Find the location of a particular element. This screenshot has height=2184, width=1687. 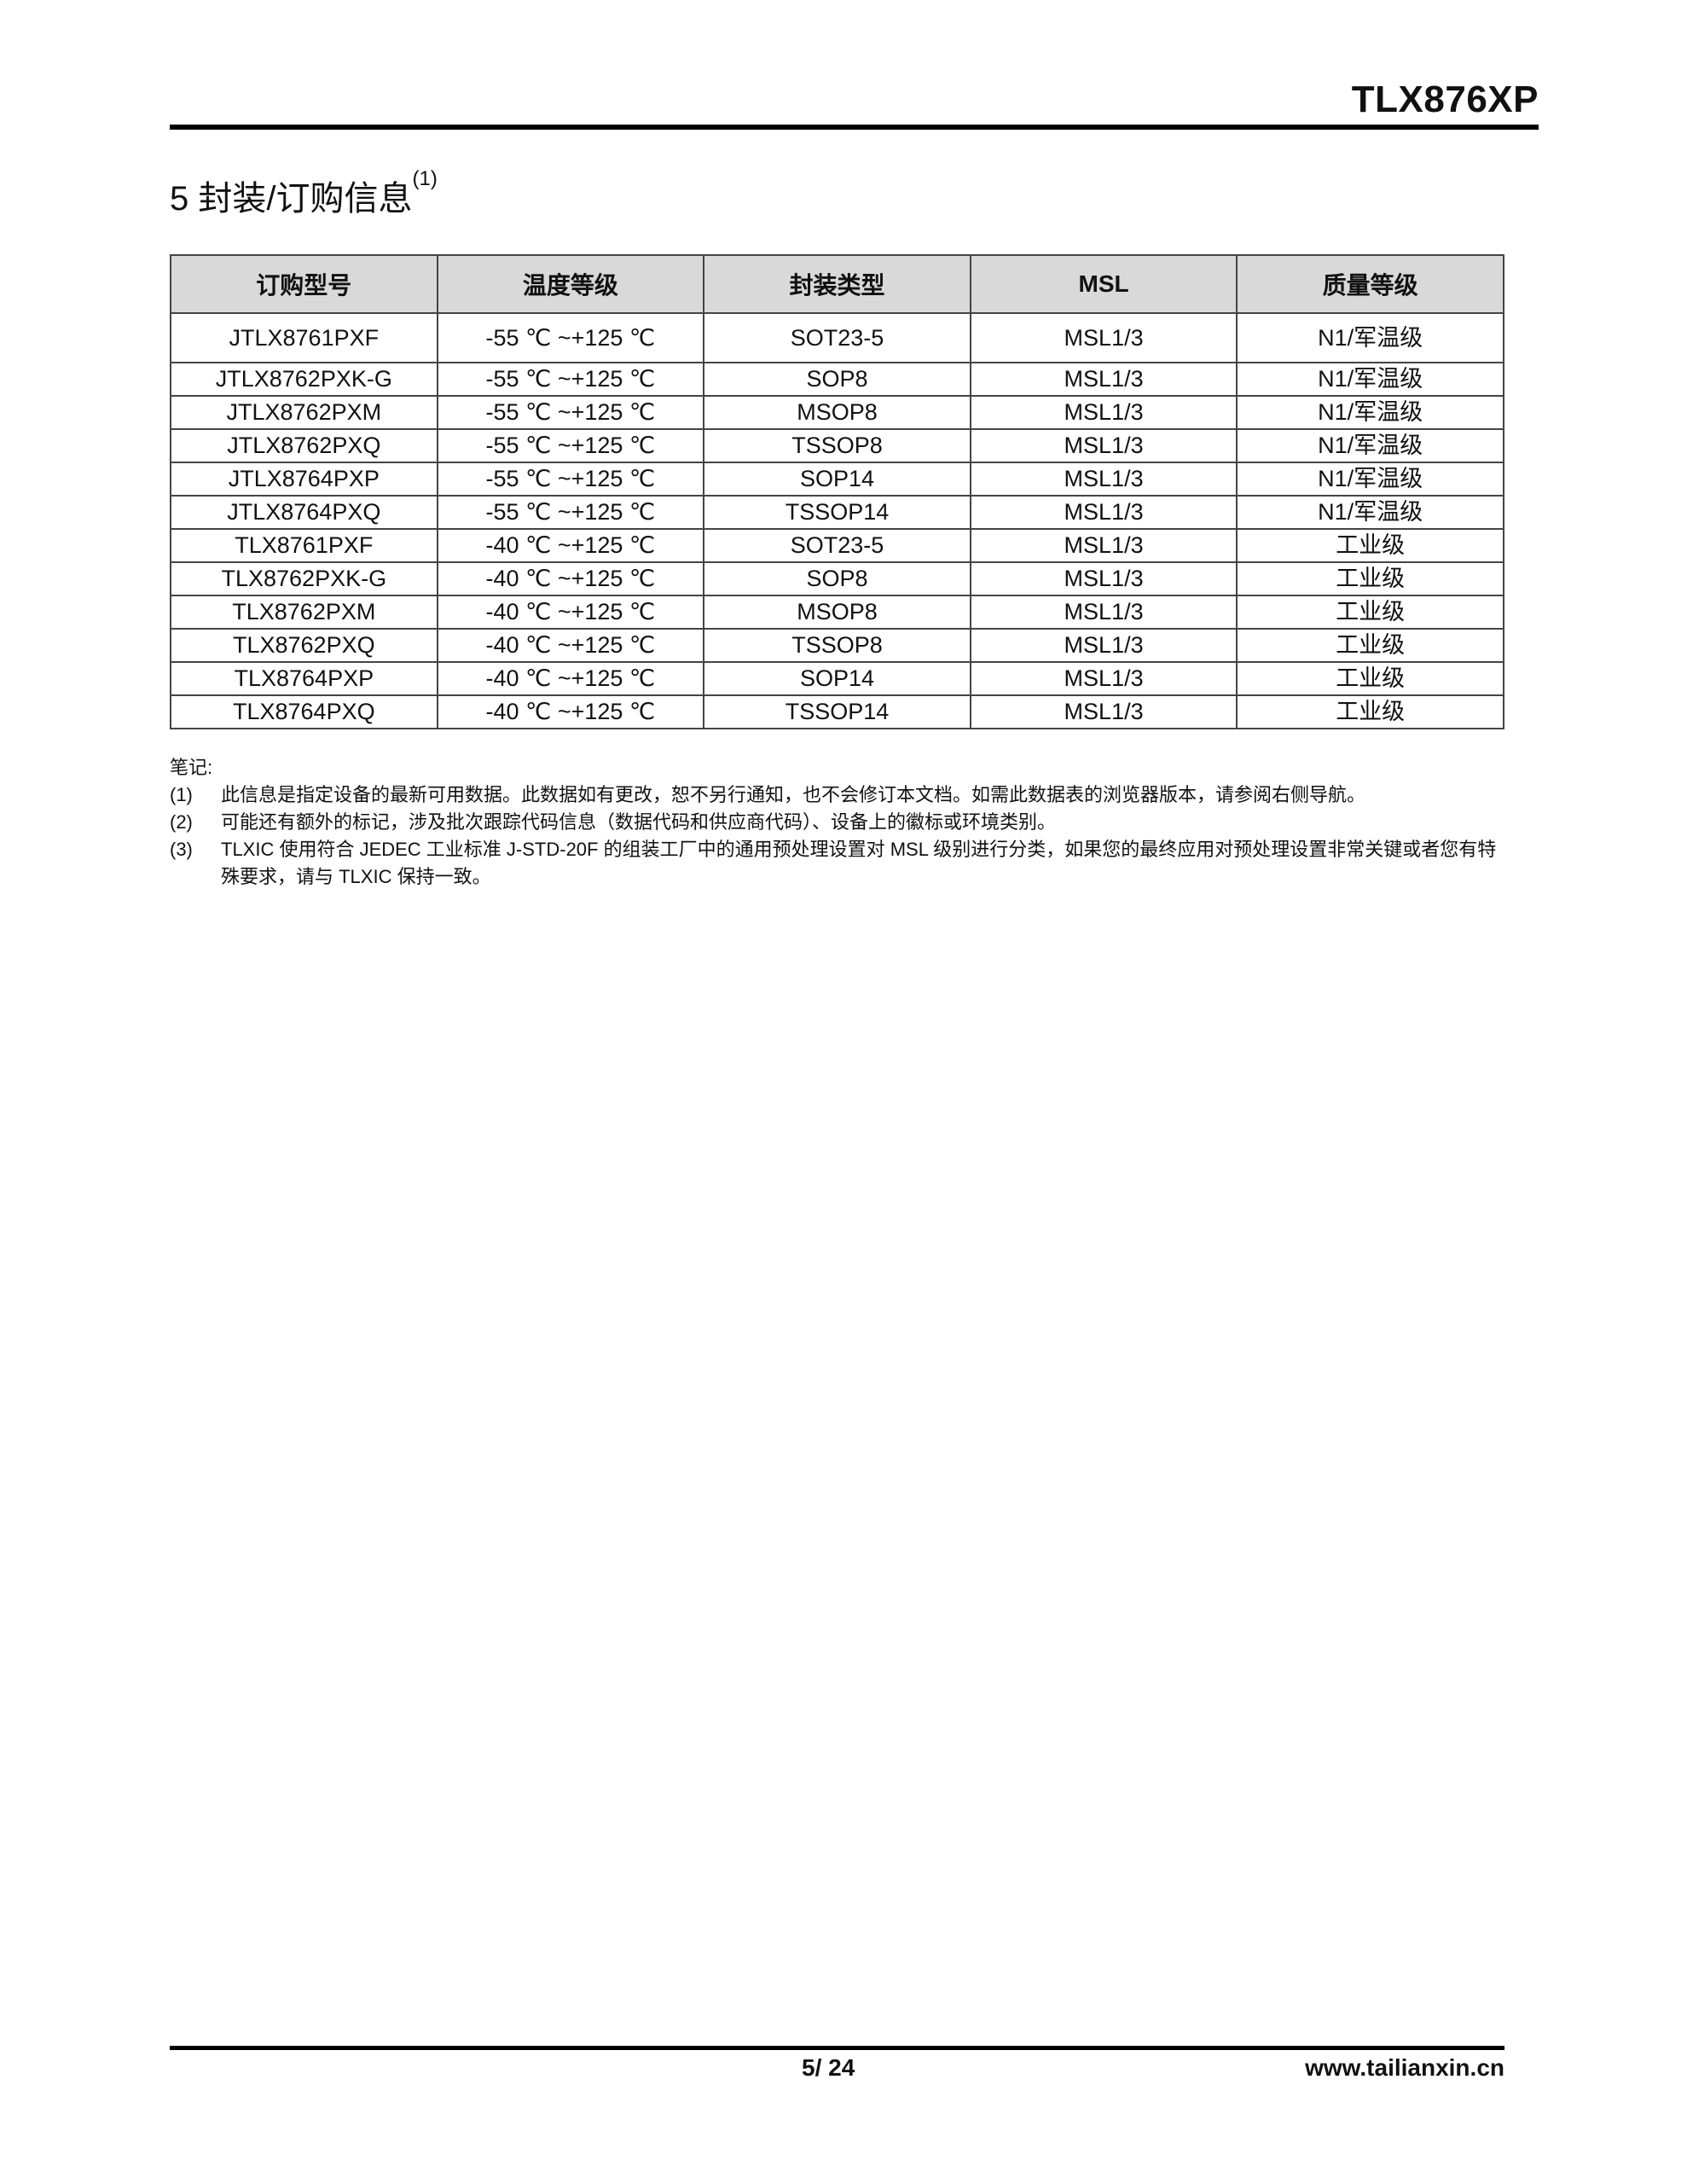

document-code: TLX876XP is located at coordinates (1445, 99).